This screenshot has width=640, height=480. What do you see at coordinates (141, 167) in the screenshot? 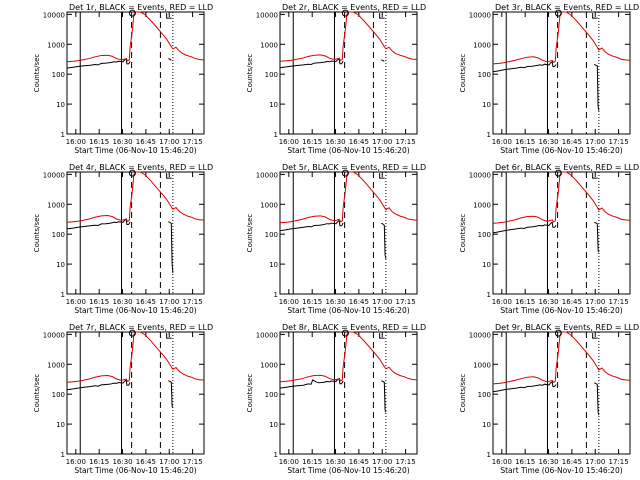
I see `chart-title: Det 4r, BLACK = Events, RED = LLD` at bounding box center [141, 167].